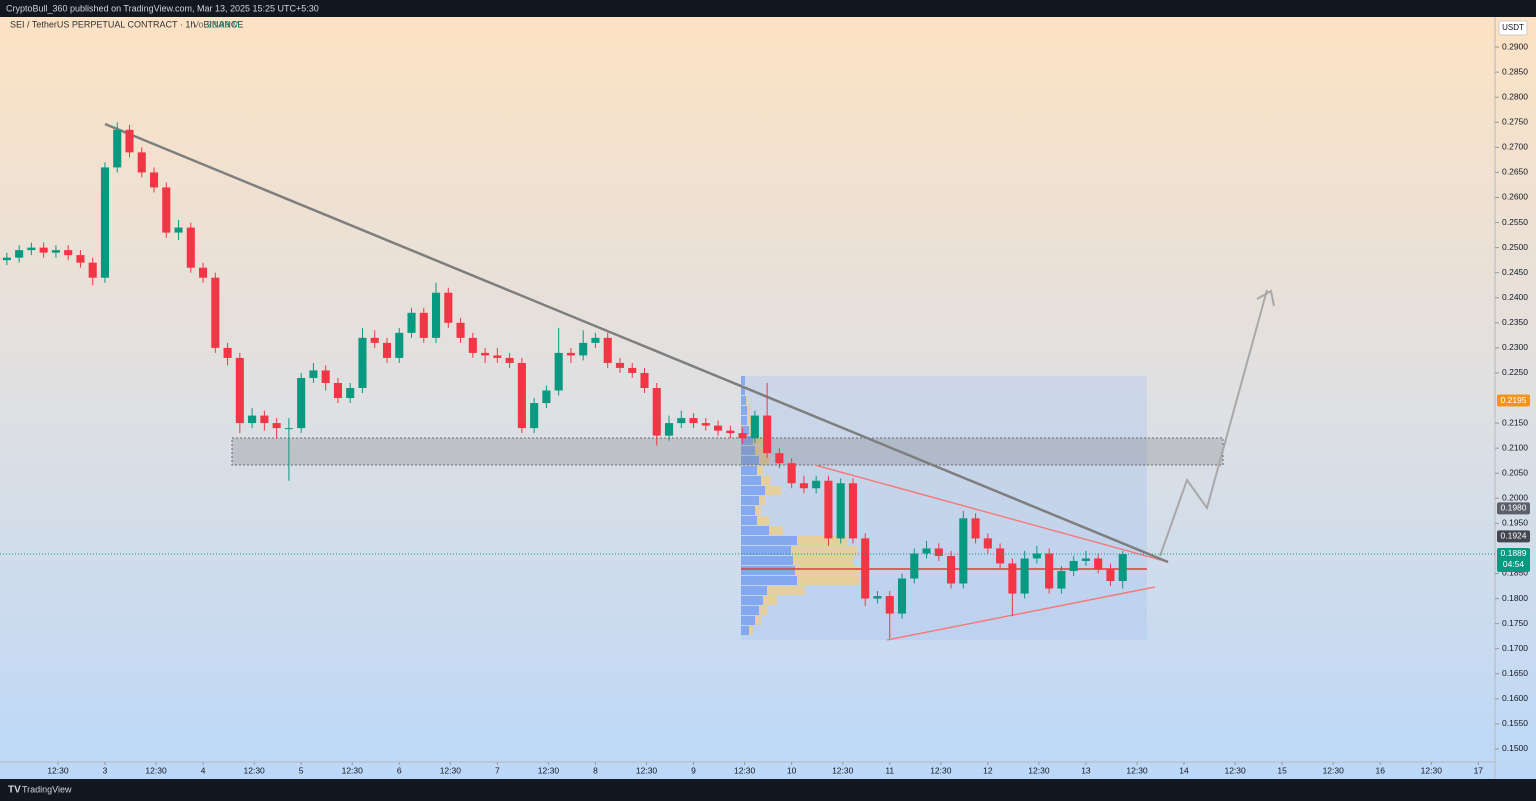 Image resolution: width=1536 pixels, height=801 pixels. I want to click on x-tick-label: 9, so click(693, 770).